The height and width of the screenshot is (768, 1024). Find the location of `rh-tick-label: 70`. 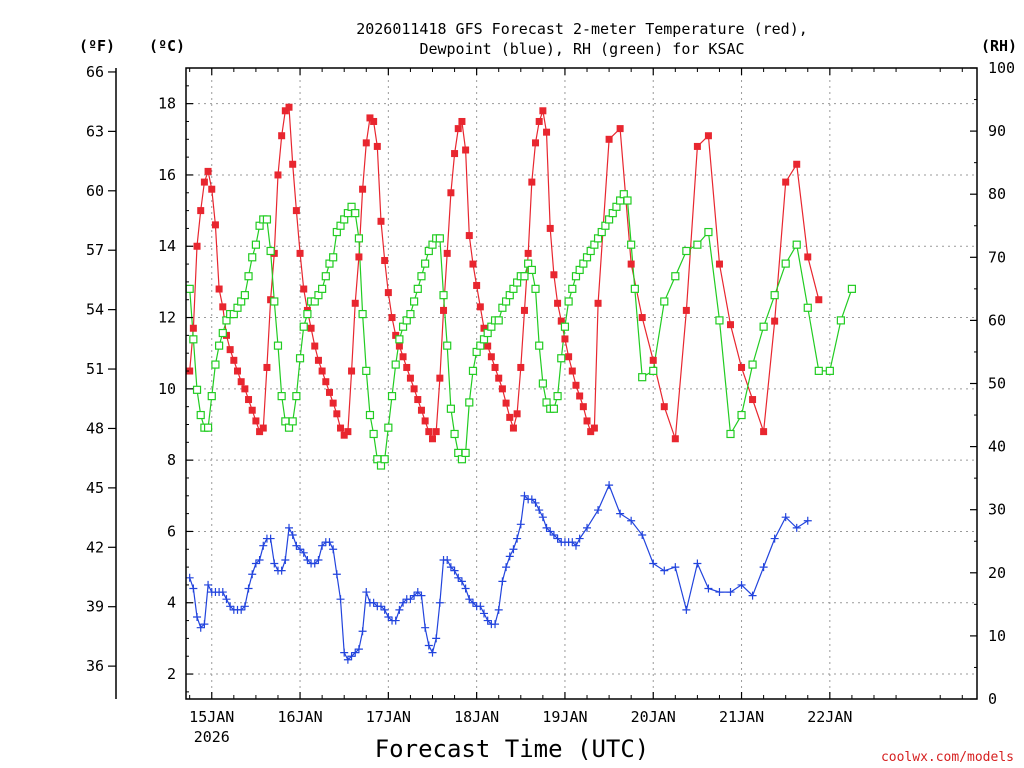

rh-tick-label: 70 is located at coordinates (997, 257).